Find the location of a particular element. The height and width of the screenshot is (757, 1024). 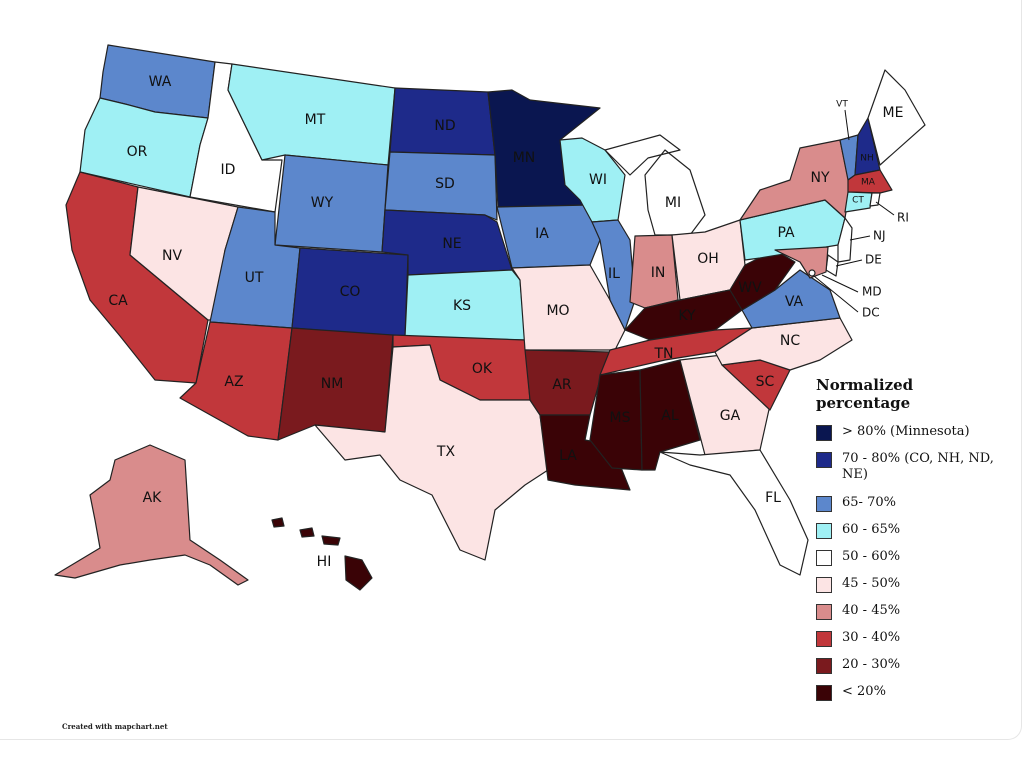

state-hi is located at coordinates (322, 554).